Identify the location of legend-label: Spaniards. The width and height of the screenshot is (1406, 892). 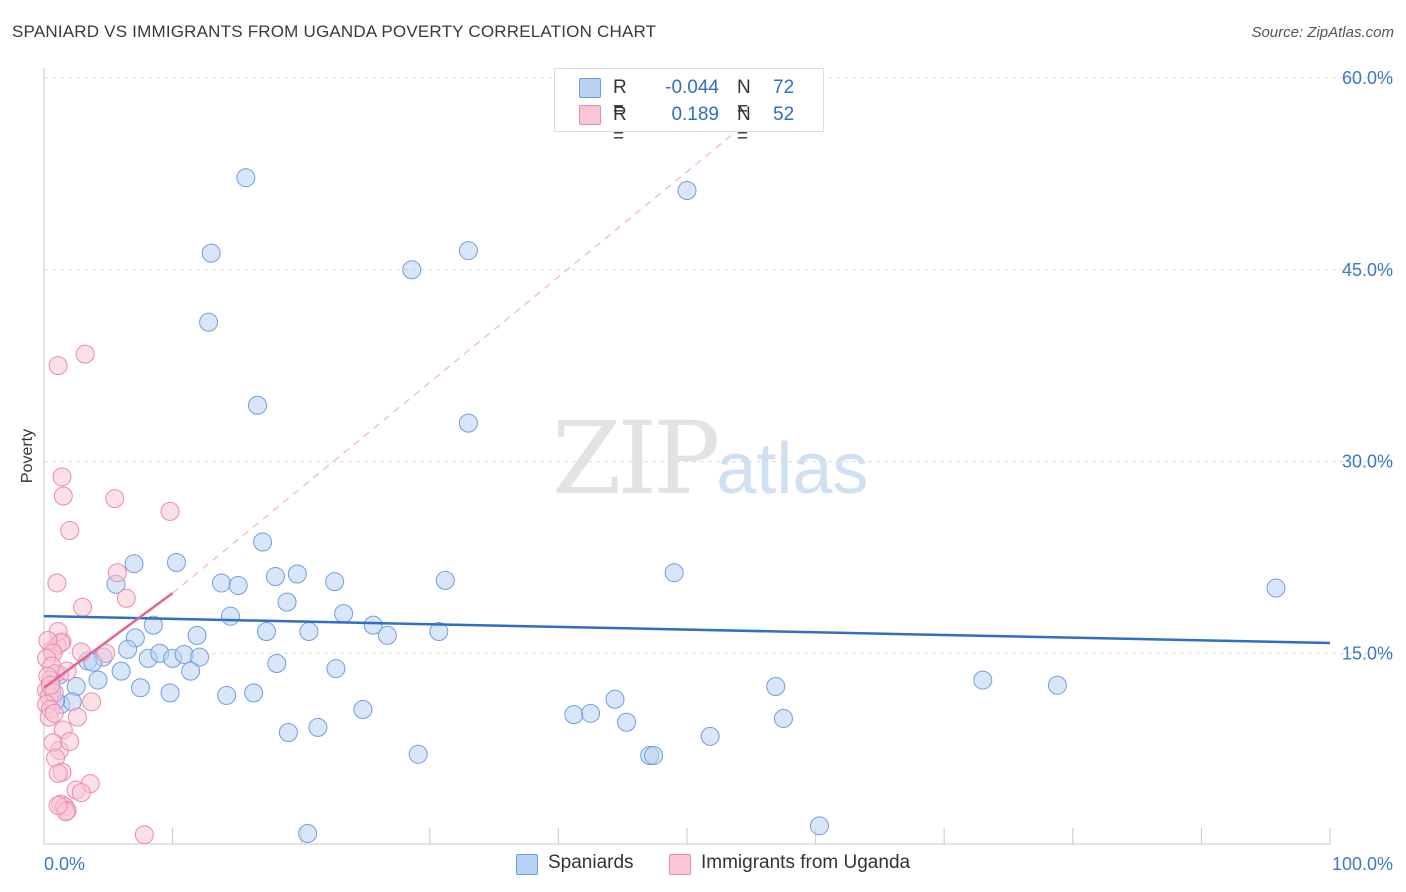
(591, 862).